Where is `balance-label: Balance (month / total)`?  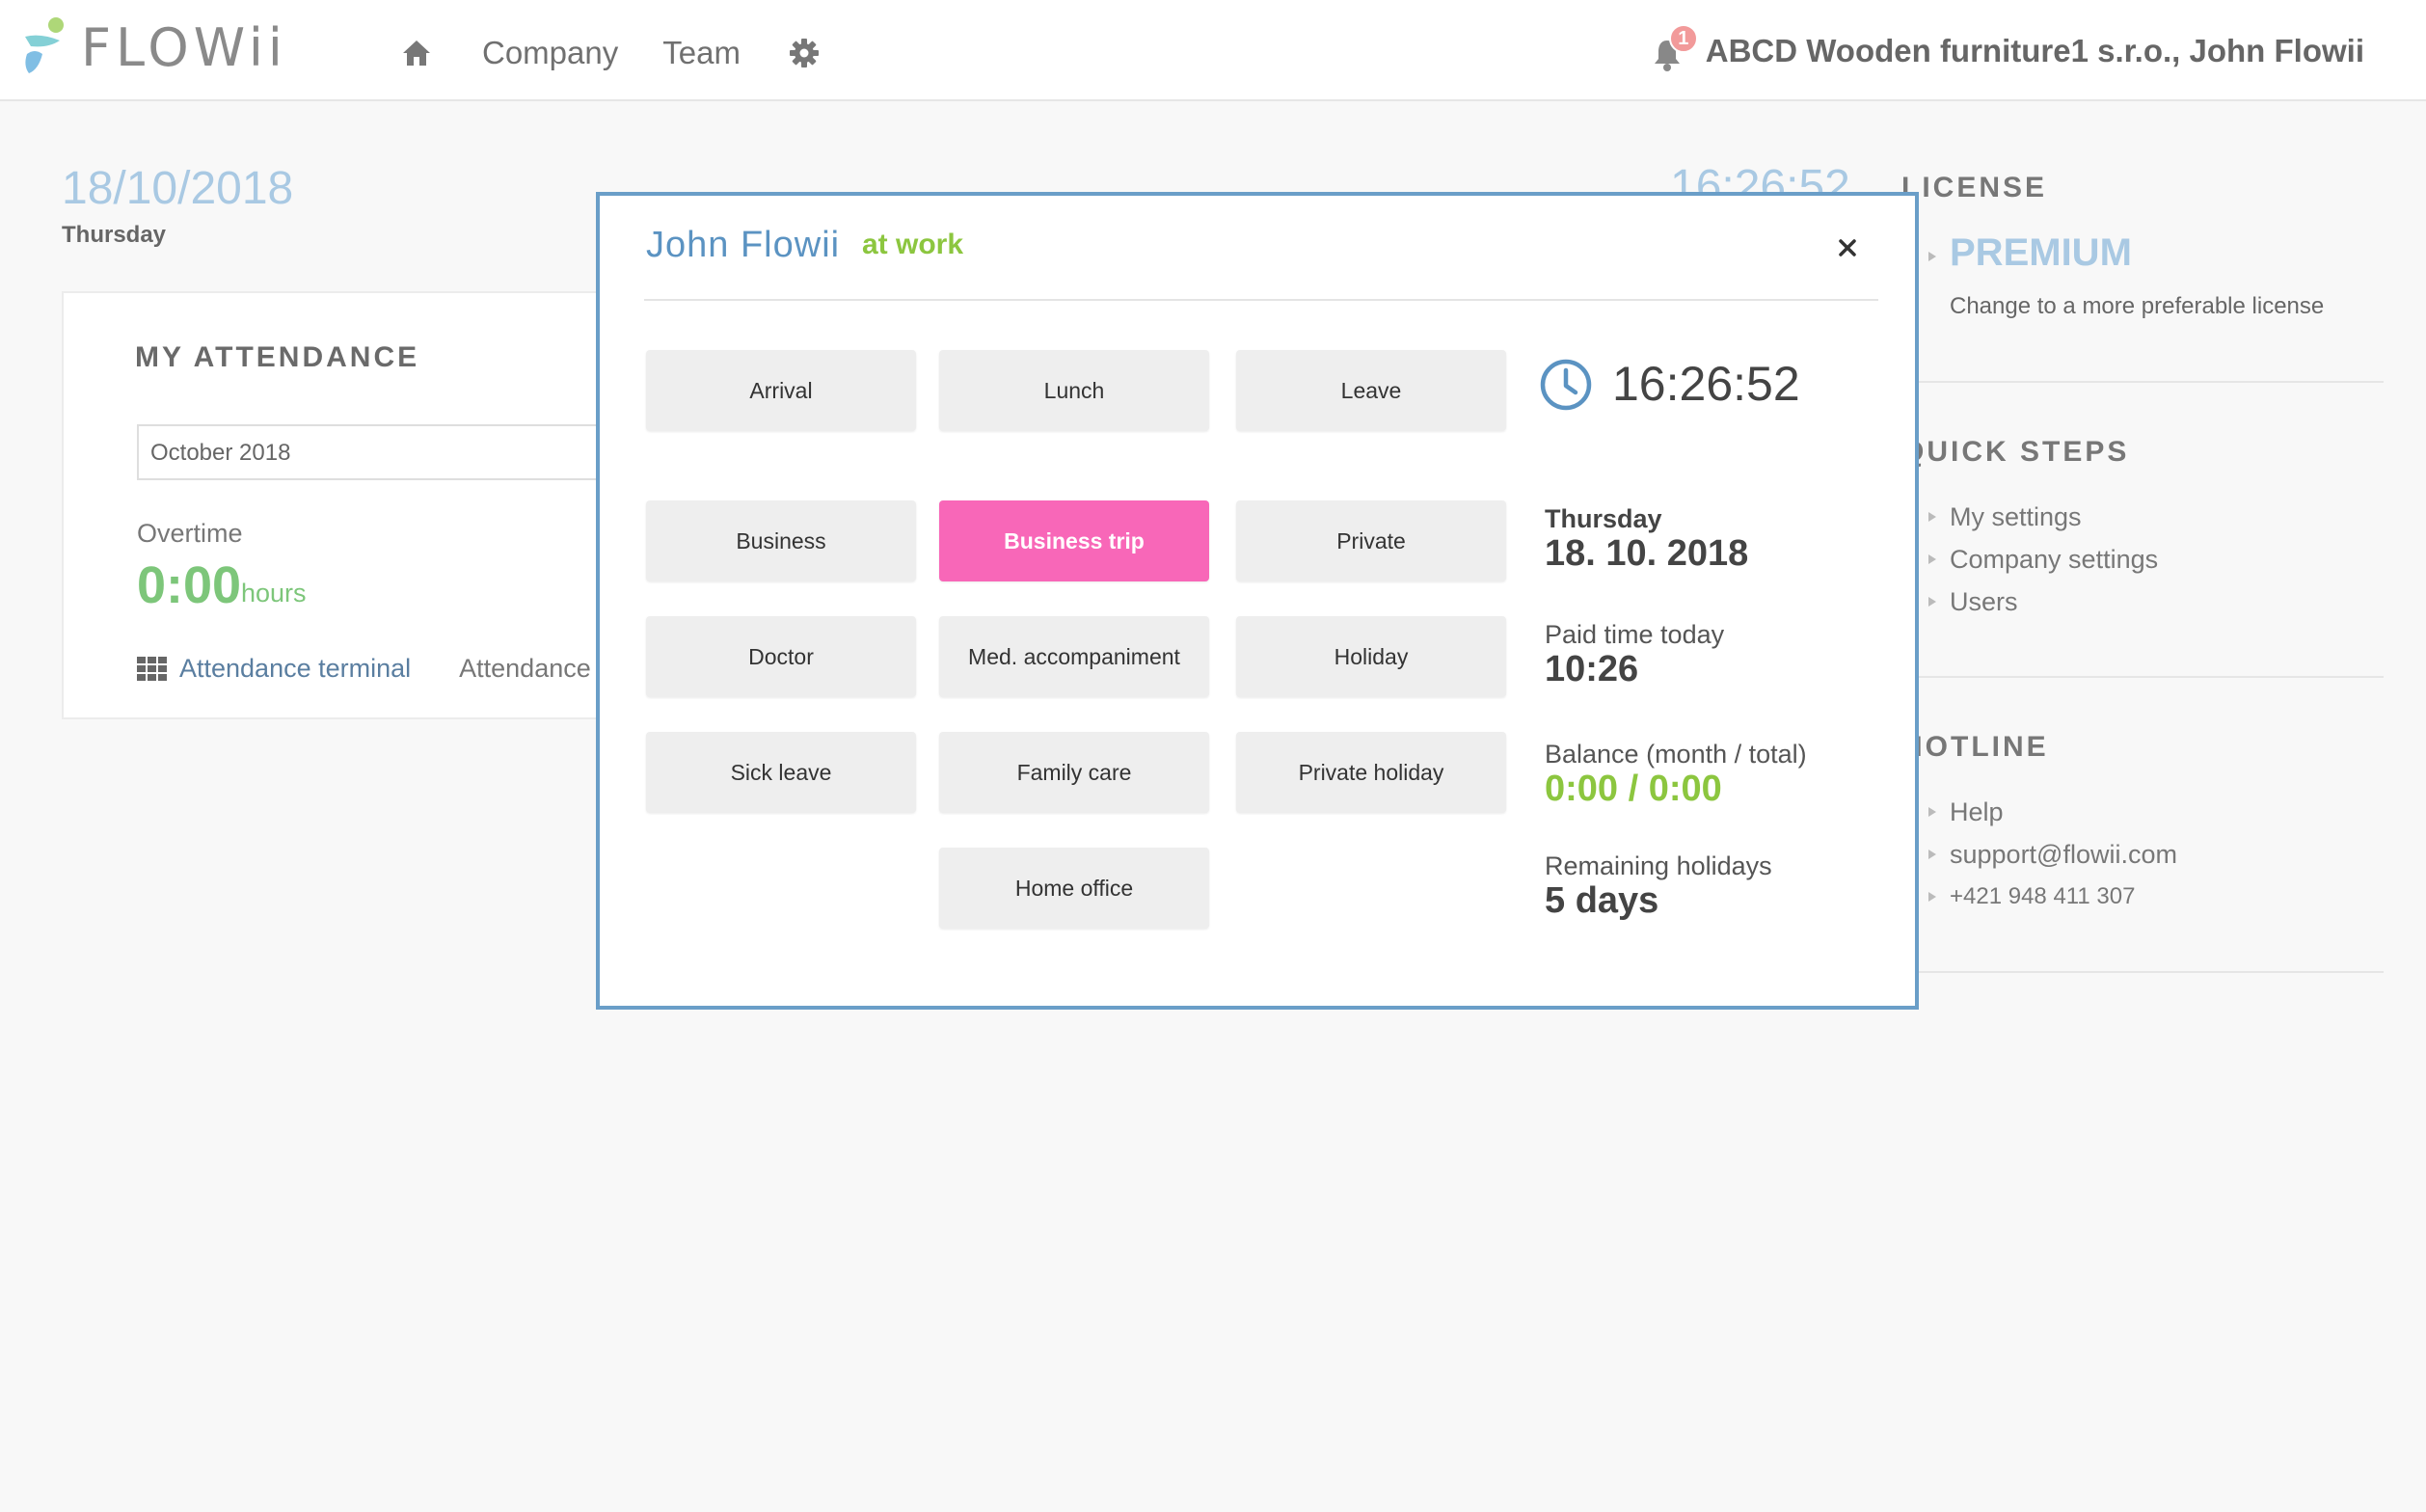 balance-label: Balance (month / total) is located at coordinates (1676, 754).